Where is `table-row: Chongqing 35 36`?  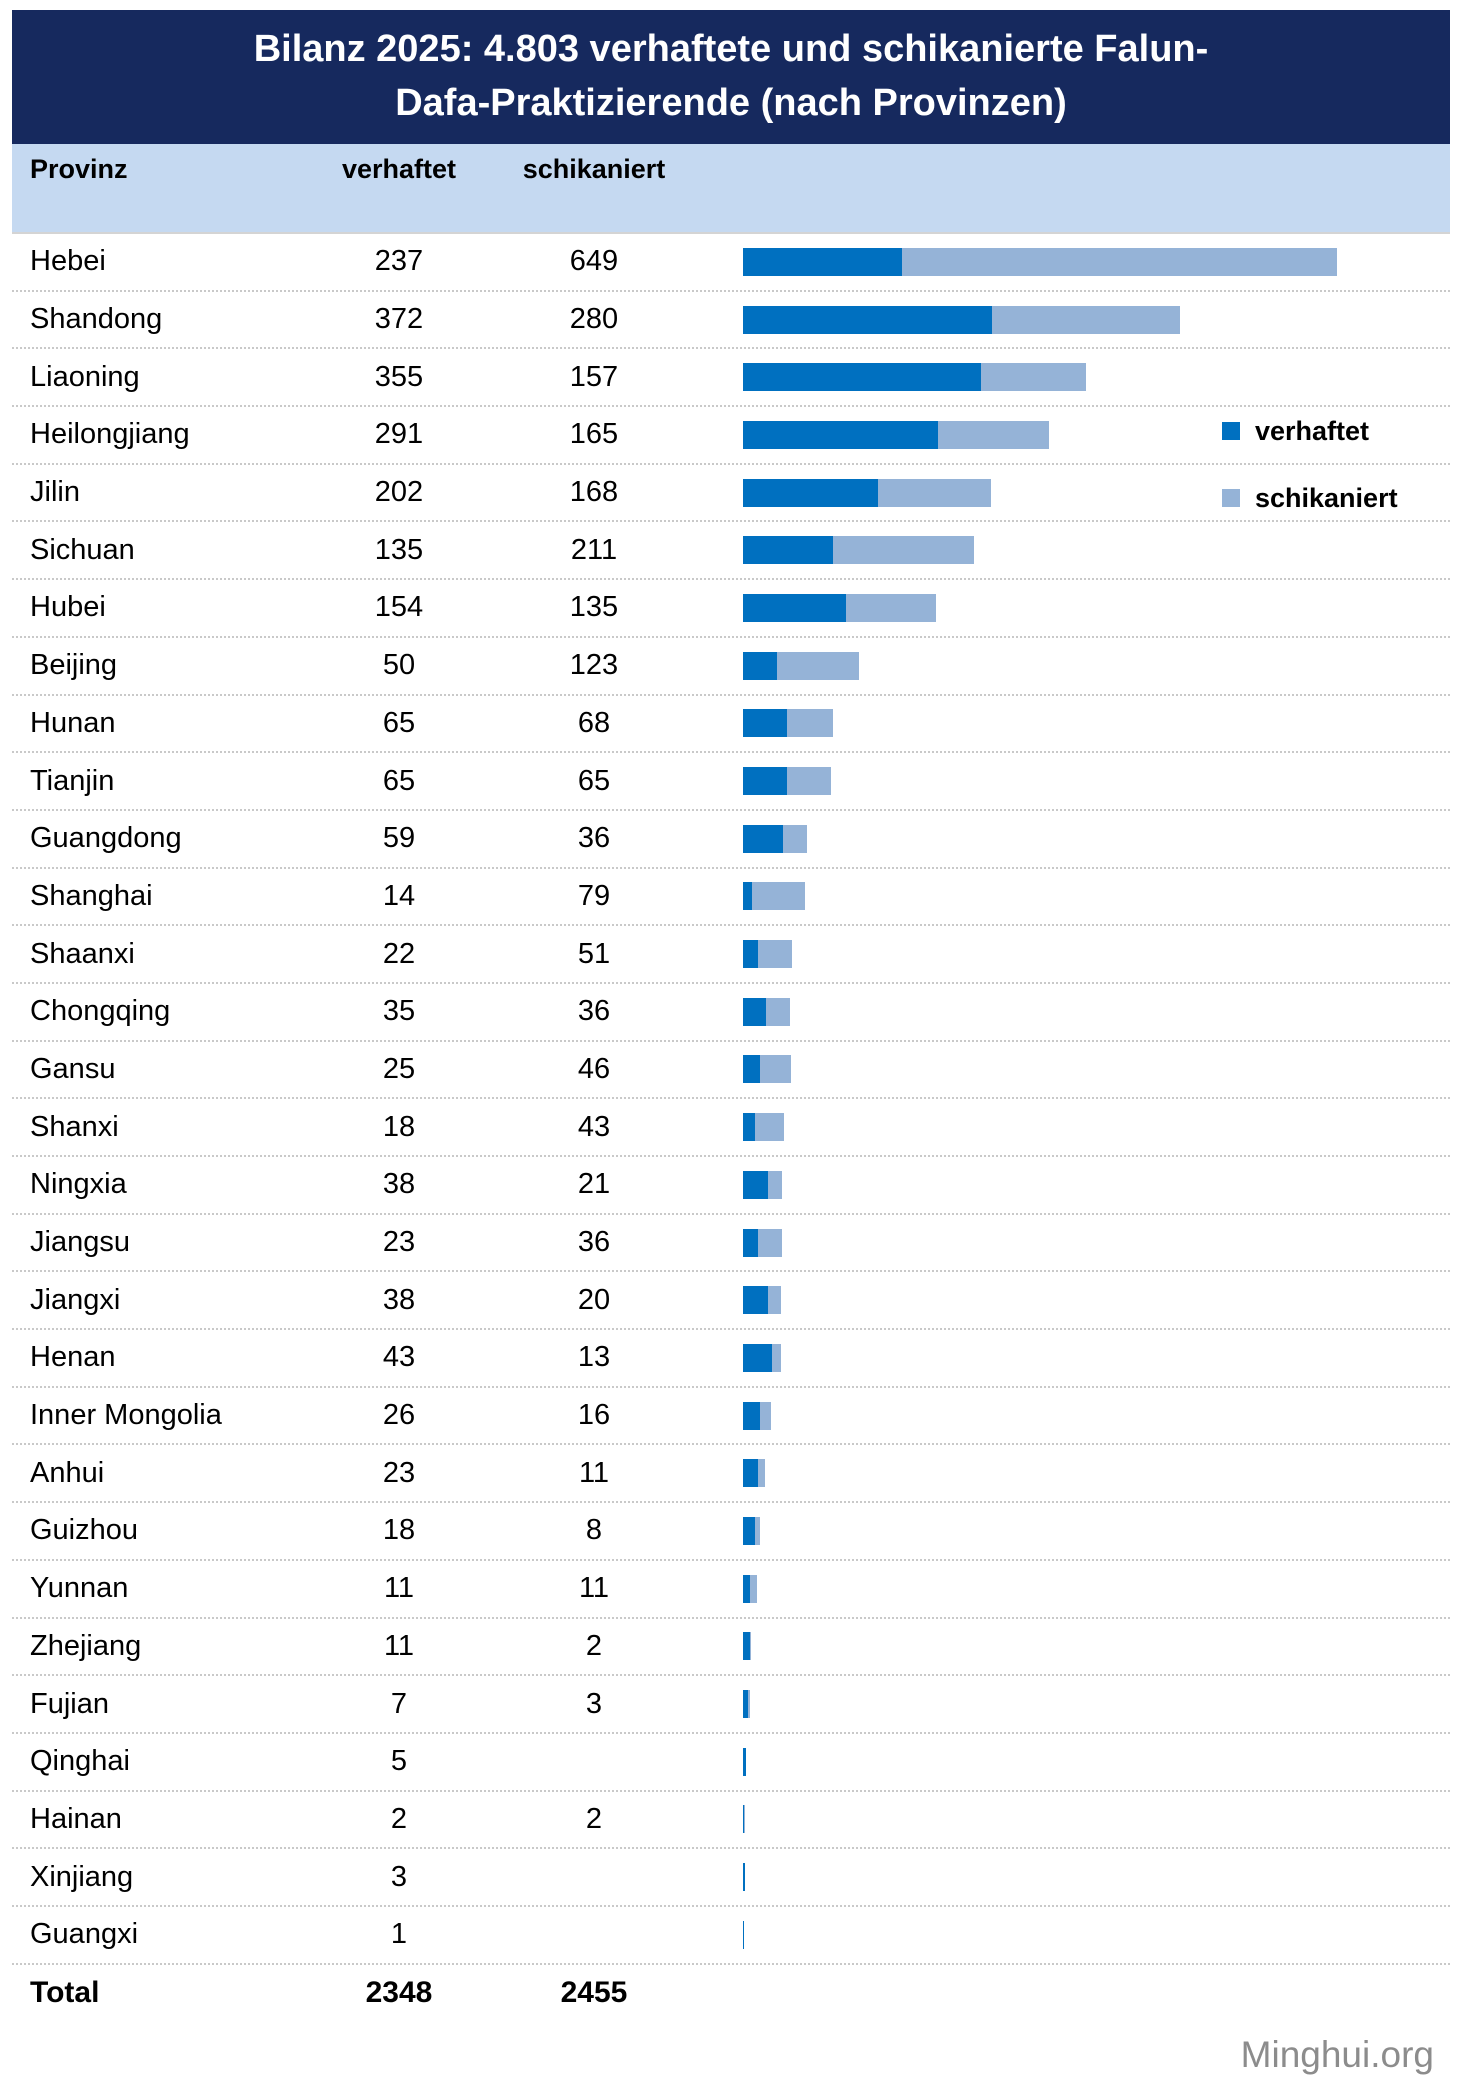
table-row: Chongqing 35 36 is located at coordinates (731, 1013).